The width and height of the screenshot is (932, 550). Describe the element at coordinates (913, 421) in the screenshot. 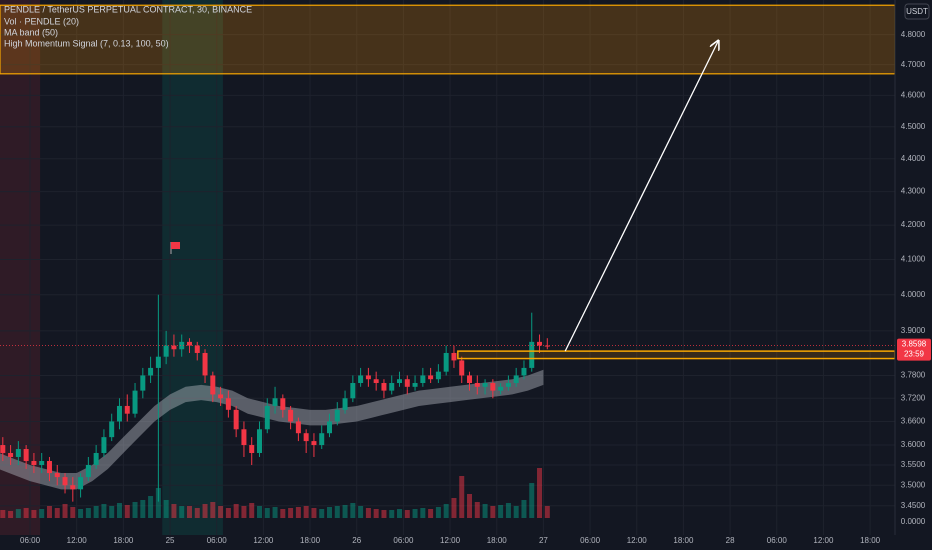

I see `y-tick-label: 3.6600` at that location.